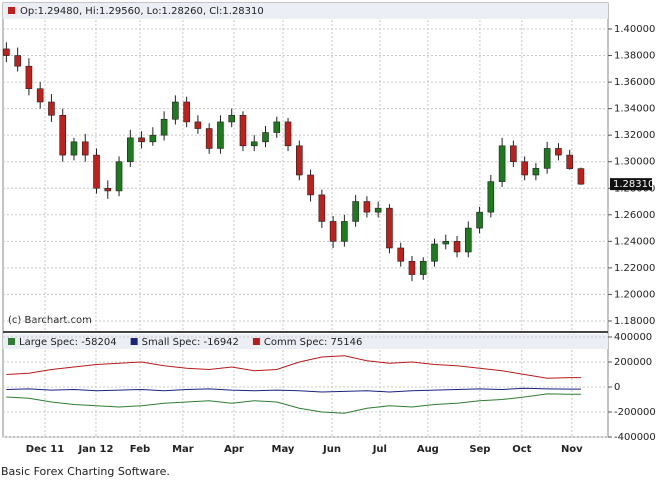 The height and width of the screenshot is (482, 662). What do you see at coordinates (379, 449) in the screenshot?
I see `x-tick-label: Jul` at bounding box center [379, 449].